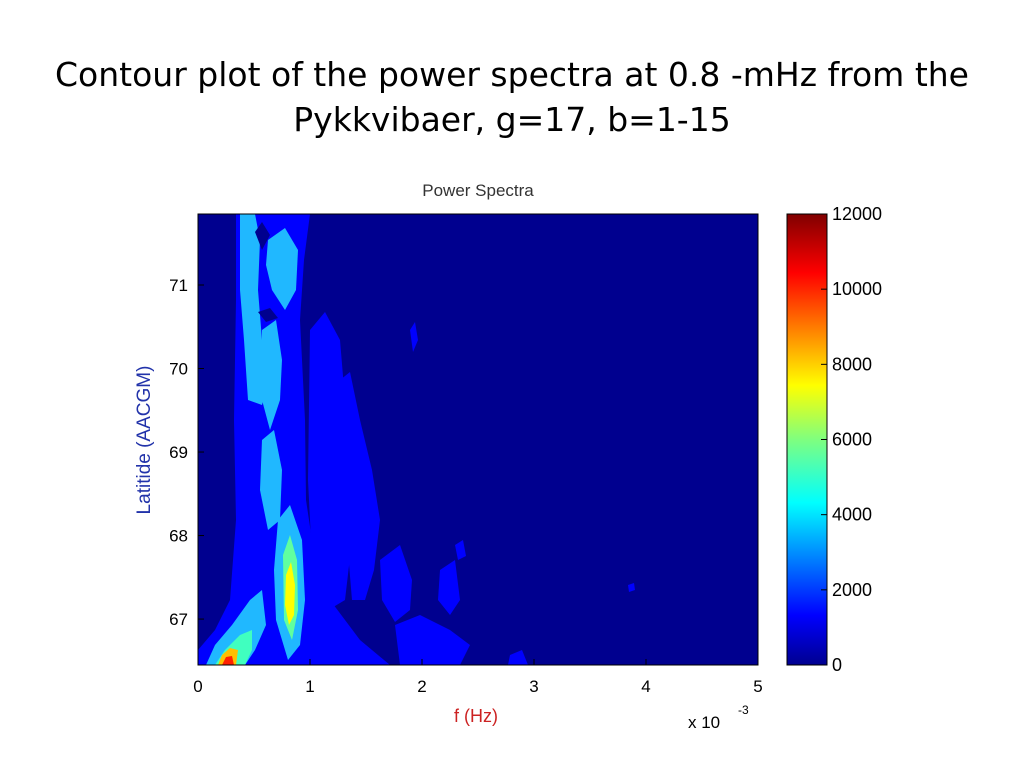 This screenshot has height=768, width=1024. I want to click on colorbar-tick-label: 6000, so click(852, 440).